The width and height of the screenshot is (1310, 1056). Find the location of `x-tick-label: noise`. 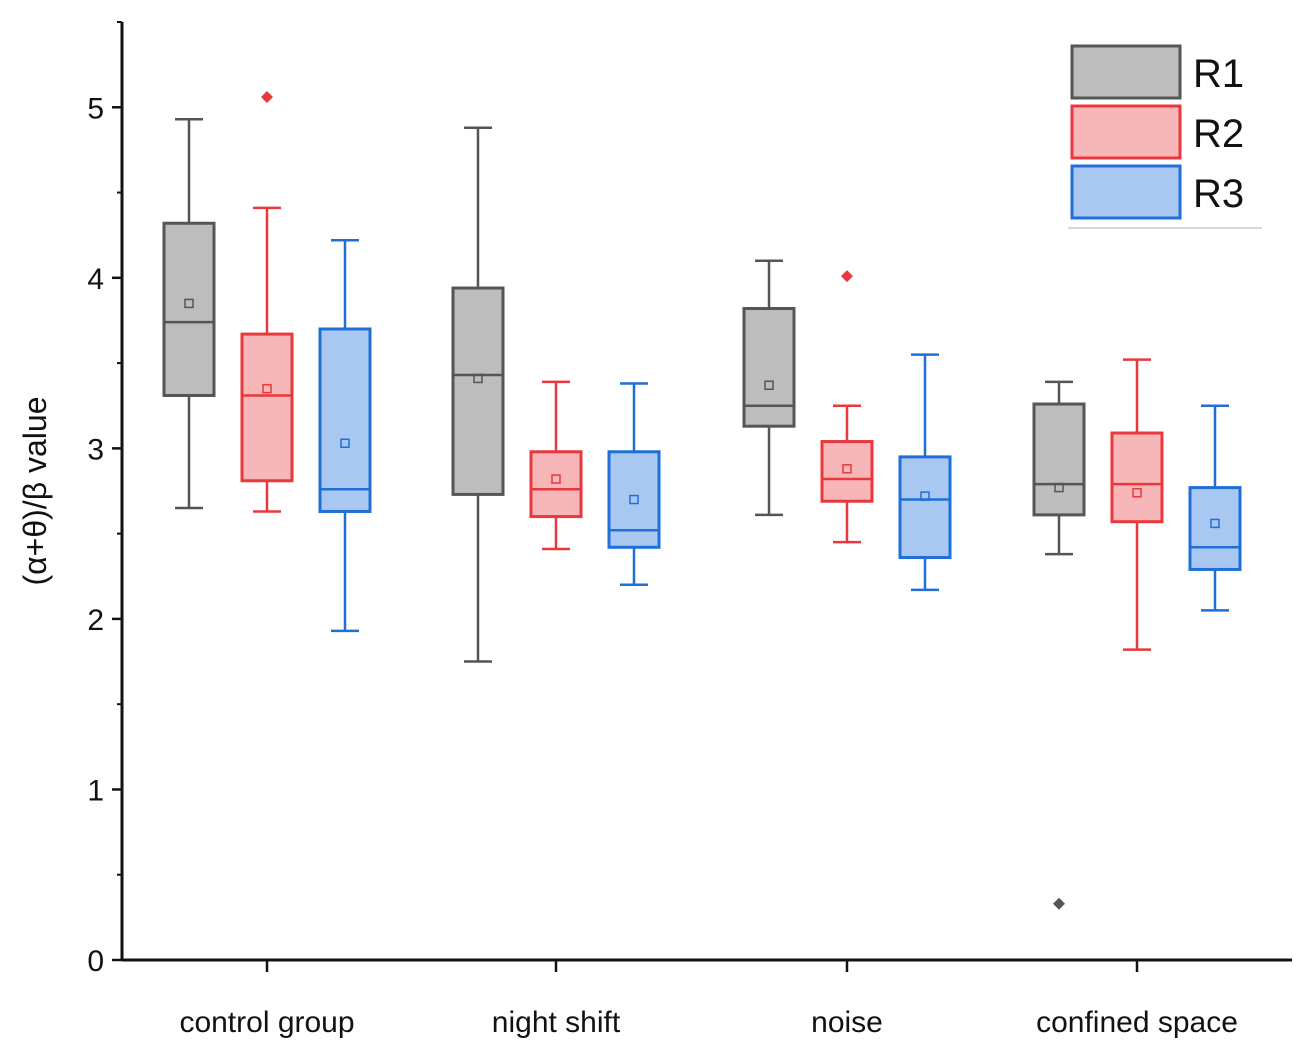

x-tick-label: noise is located at coordinates (847, 1022).